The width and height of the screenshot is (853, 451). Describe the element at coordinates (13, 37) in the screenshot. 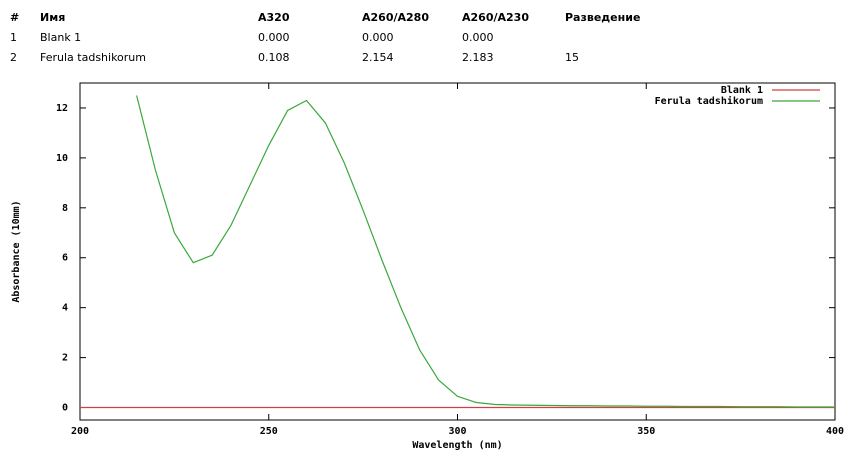

I see `table-cell: 1` at that location.